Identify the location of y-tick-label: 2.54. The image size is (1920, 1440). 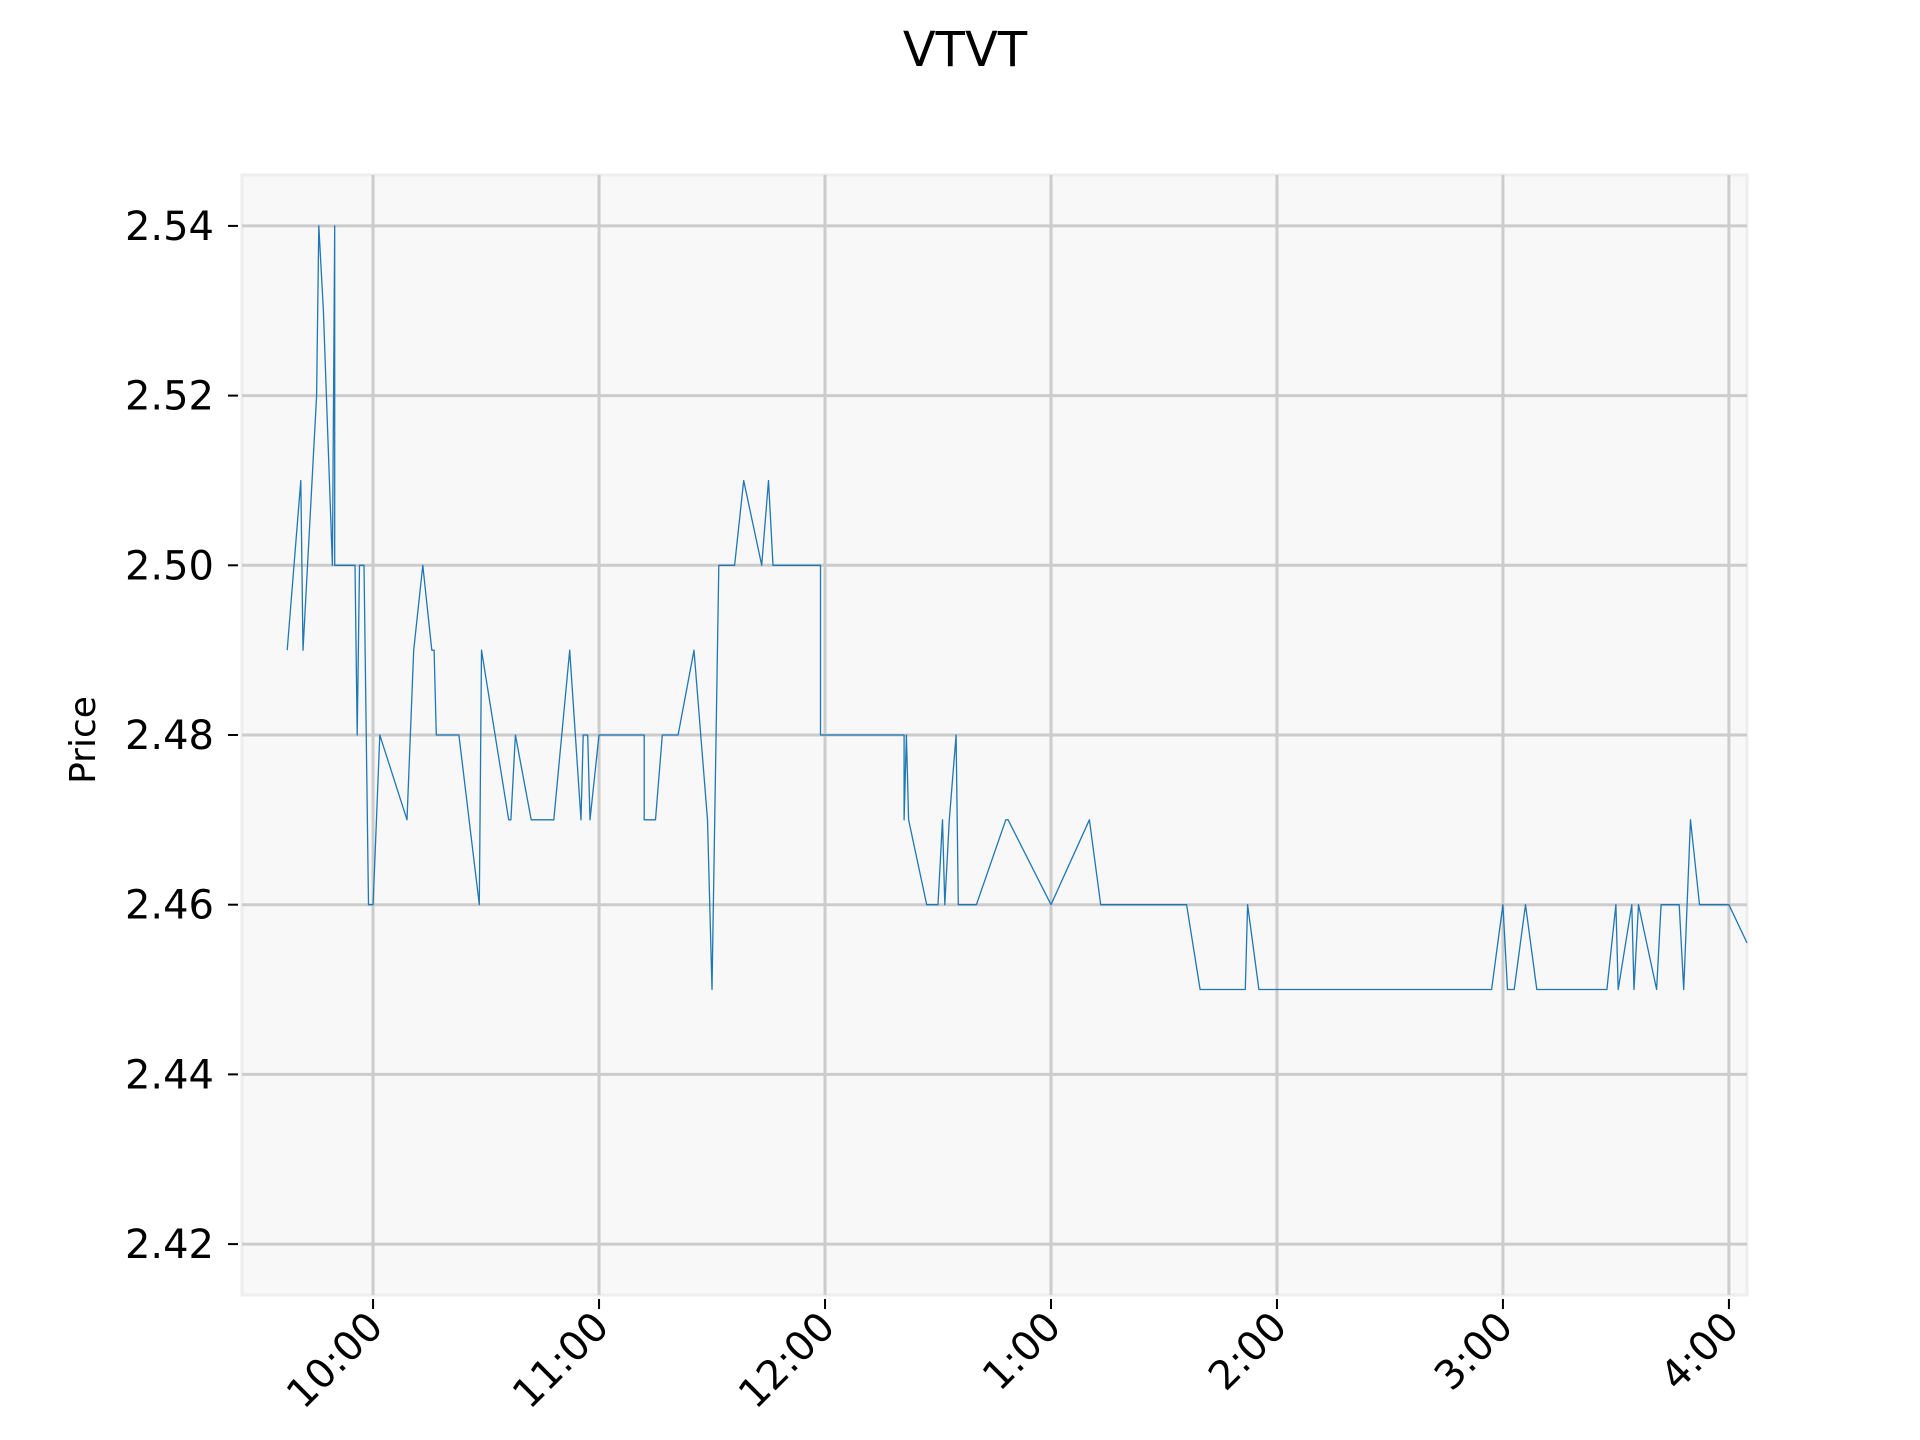
(169, 227).